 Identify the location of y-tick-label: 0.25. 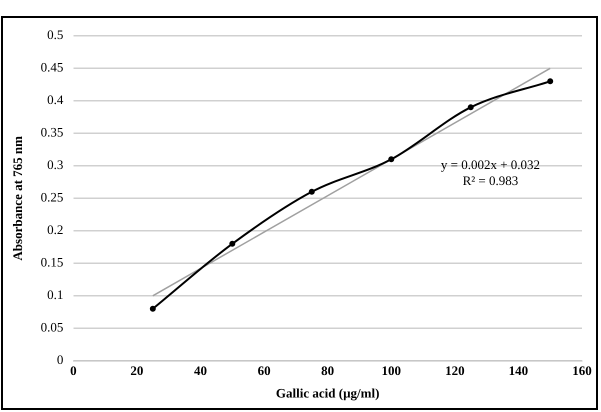
(52, 197).